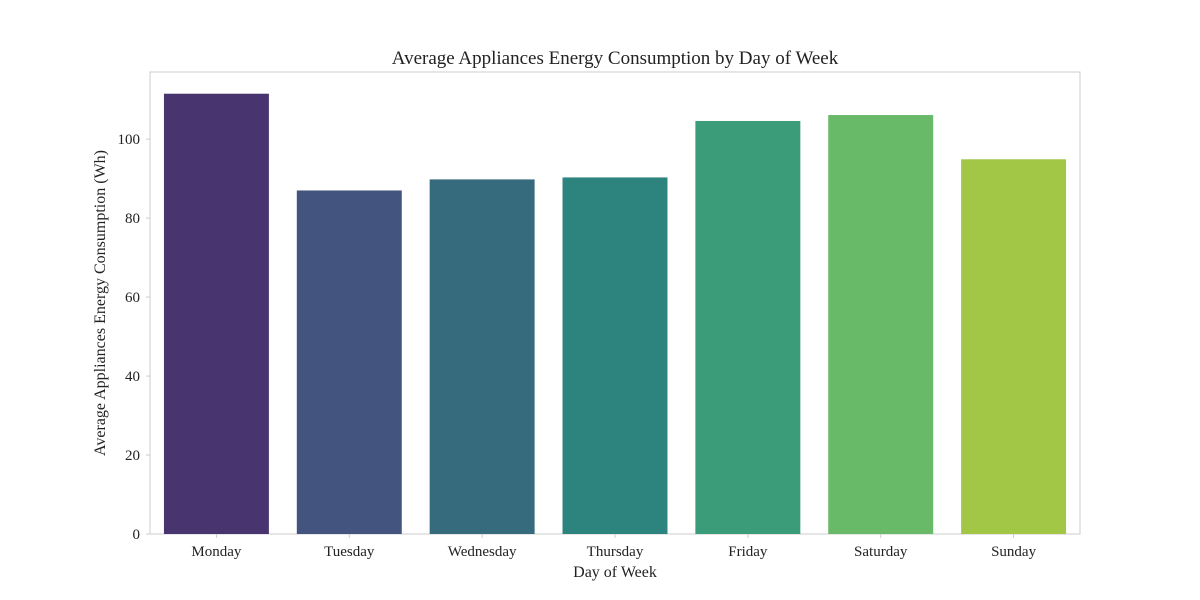 This screenshot has width=1200, height=600. Describe the element at coordinates (615, 355) in the screenshot. I see `bar-thursday` at that location.